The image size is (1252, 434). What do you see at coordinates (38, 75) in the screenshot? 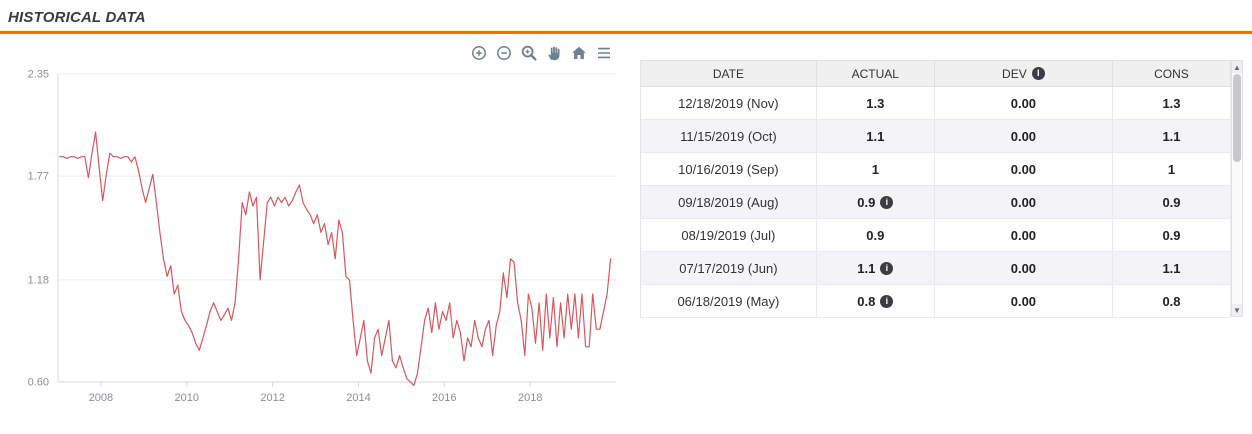
I see `y-tick-label: 2.35` at bounding box center [38, 75].